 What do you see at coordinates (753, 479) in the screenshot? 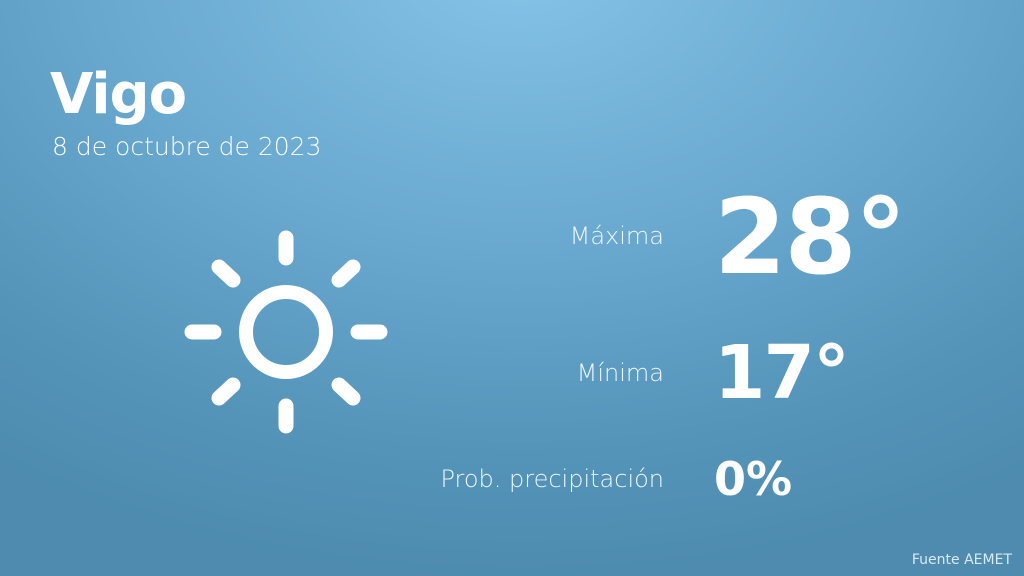
I see `precip-value: 0%` at bounding box center [753, 479].